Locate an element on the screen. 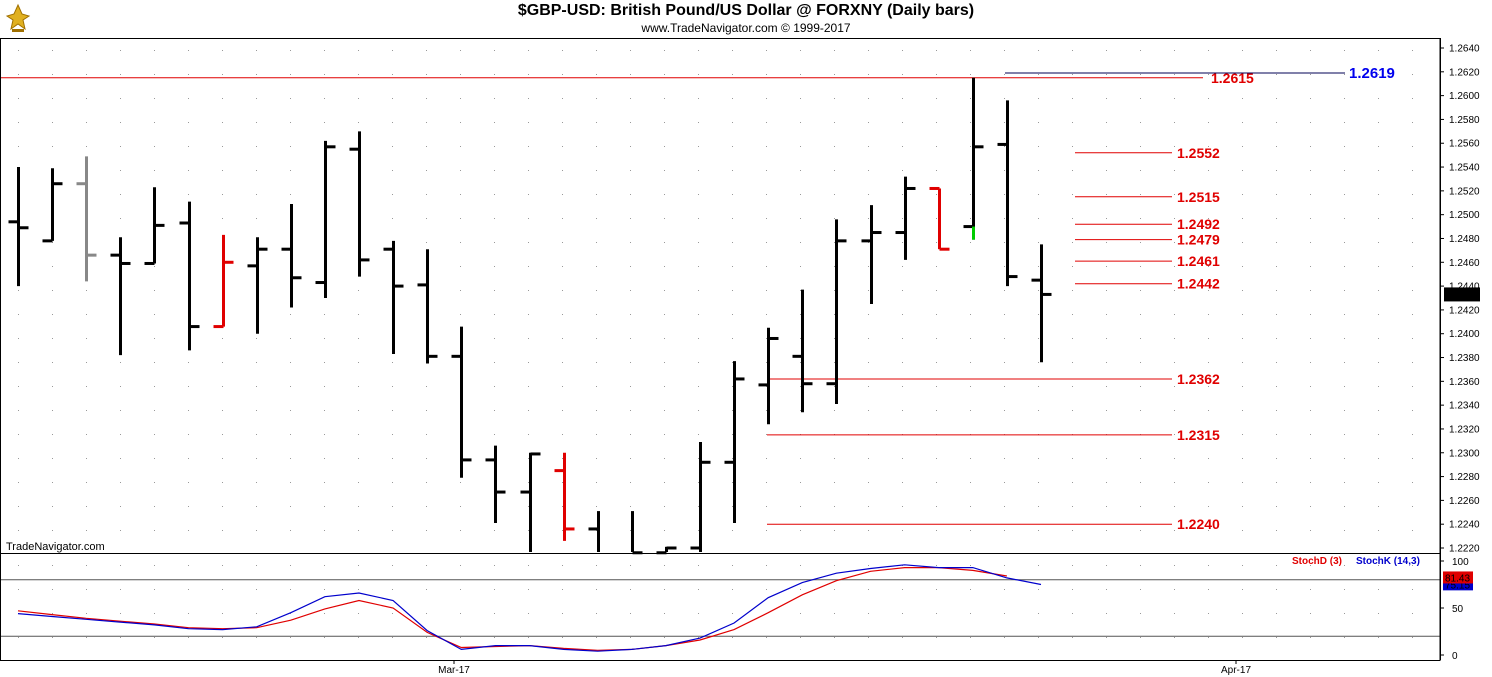  y-tick-label: 1.2400 is located at coordinates (1464, 334).